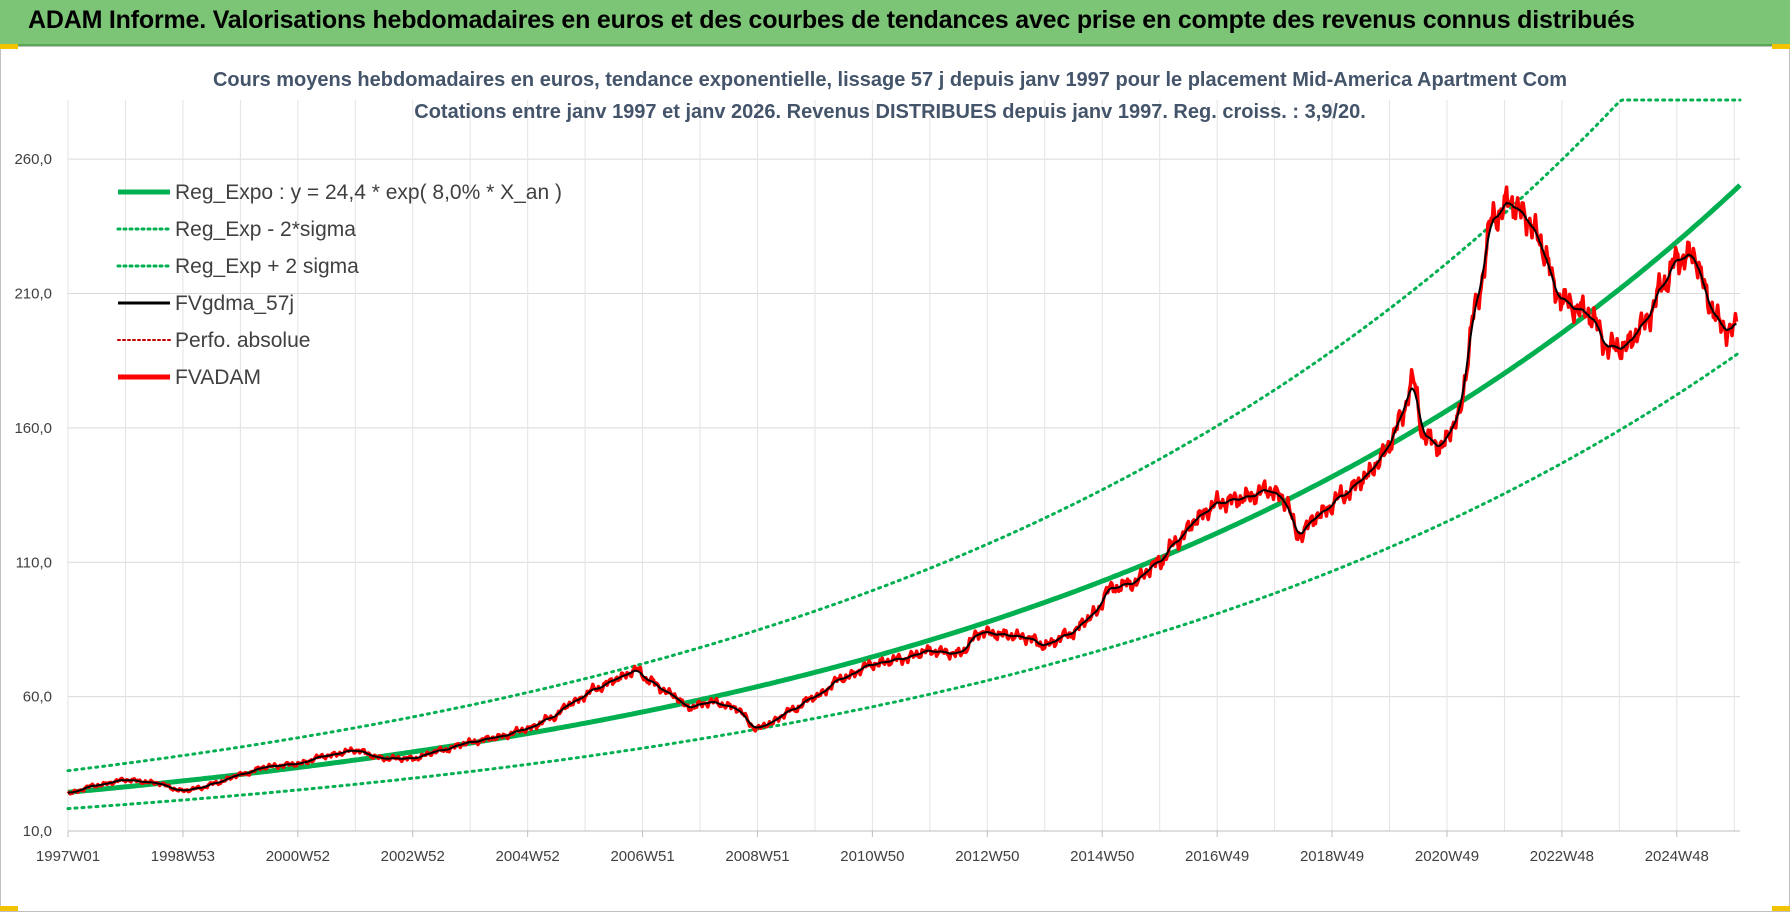 Image resolution: width=1790 pixels, height=912 pixels. What do you see at coordinates (33, 428) in the screenshot?
I see `y-tick-label: 160,0` at bounding box center [33, 428].